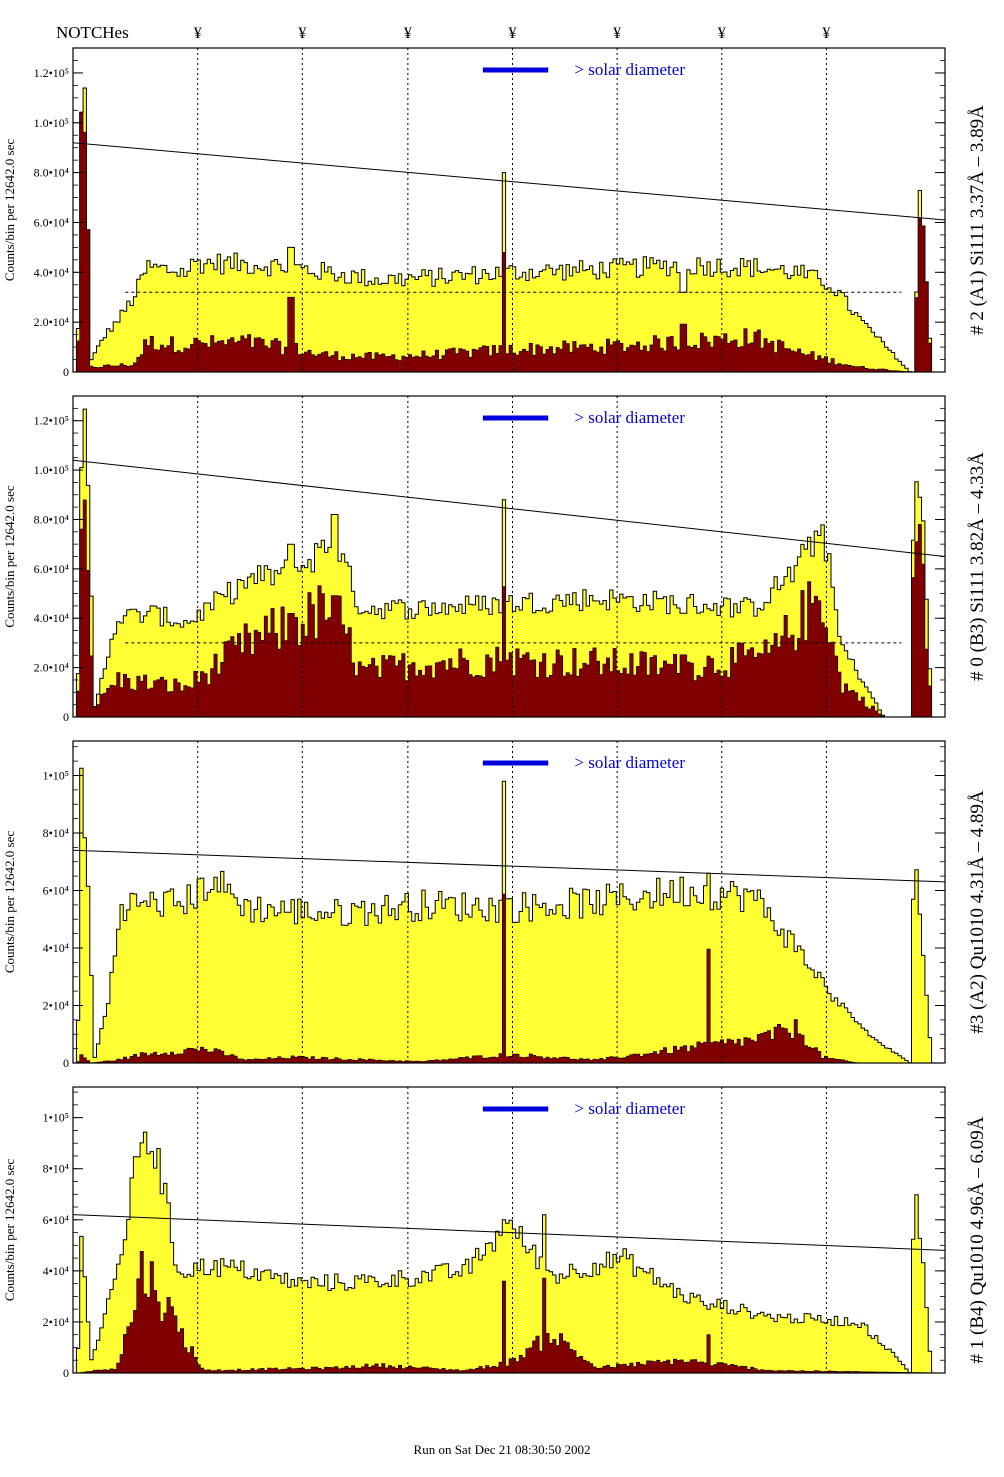 The height and width of the screenshot is (1477, 1004). Describe the element at coordinates (977, 220) in the screenshot. I see `panel-side-label: # 2 (A1) Si111 3.37Å – 3.89Å` at that location.